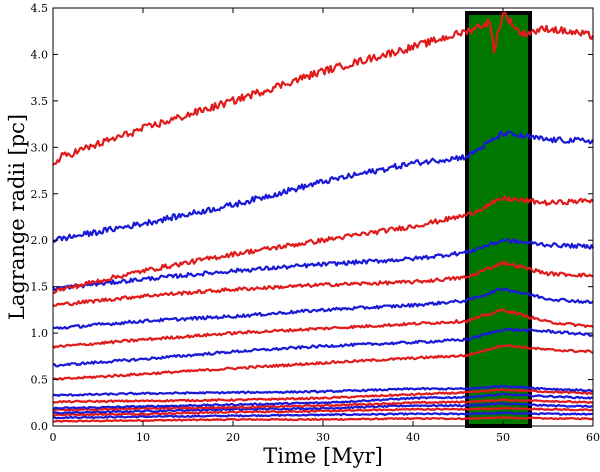  What do you see at coordinates (503, 437) in the screenshot?
I see `x-tick-label: 50` at bounding box center [503, 437].